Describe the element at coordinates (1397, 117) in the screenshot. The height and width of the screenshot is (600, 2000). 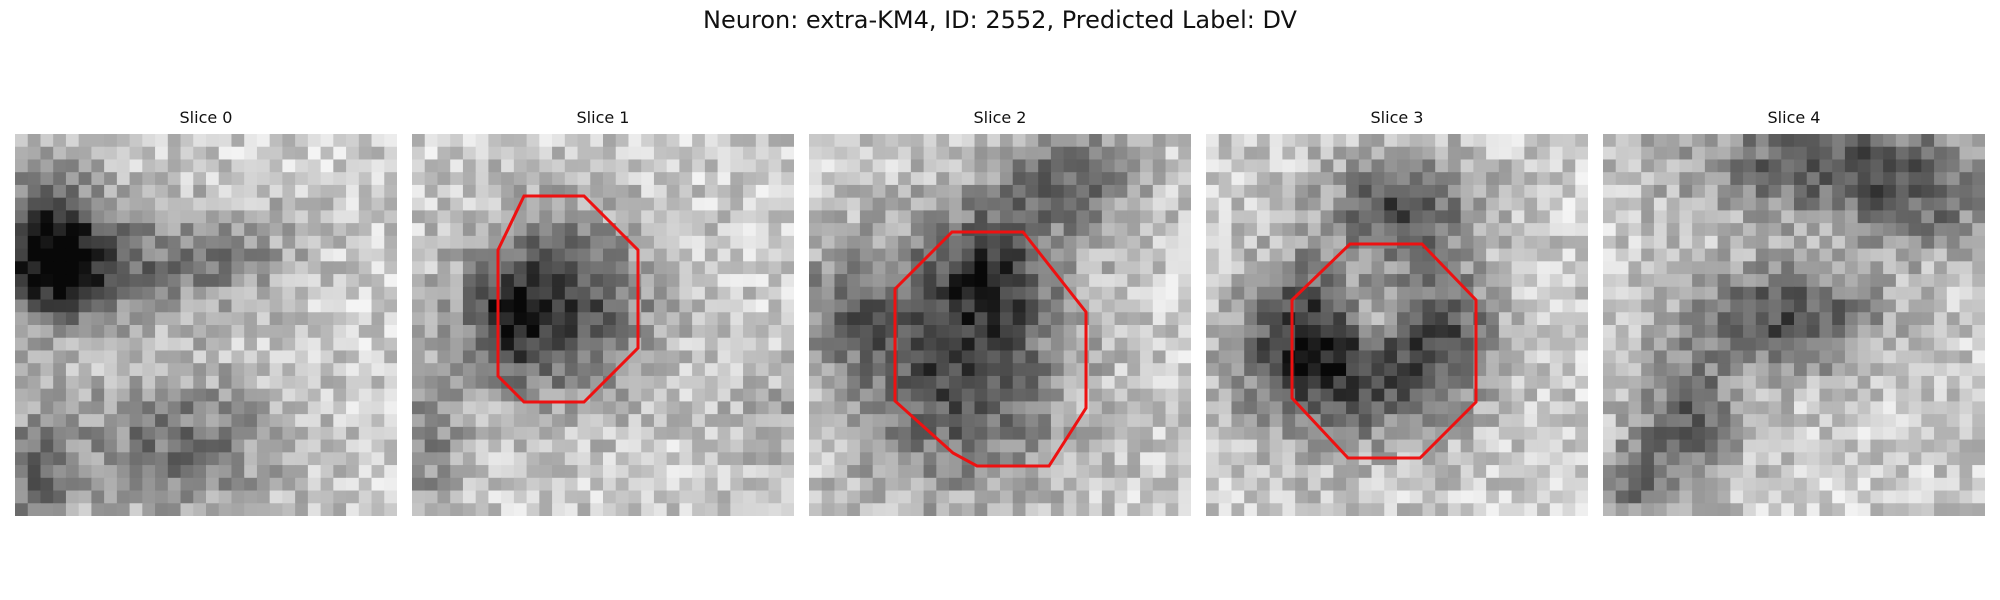
I see `slice-3-title: Slice 3` at that location.